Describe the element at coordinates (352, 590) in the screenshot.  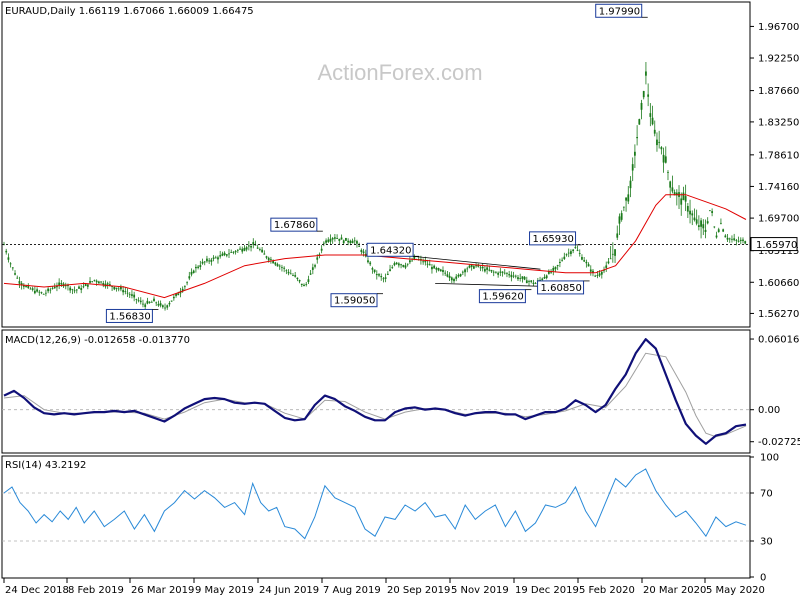
I see `x-tick-label: 7 Aug 2019` at that location.